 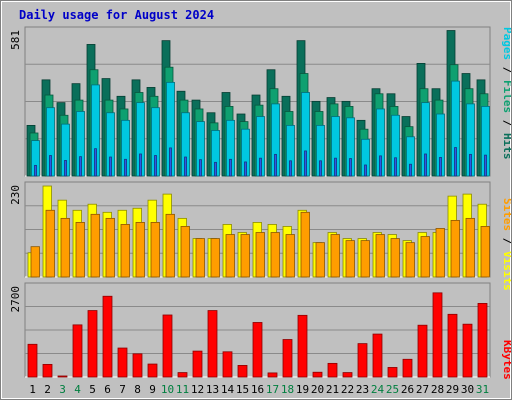 I want to click on x-tick-label: 28, so click(x=437, y=389).